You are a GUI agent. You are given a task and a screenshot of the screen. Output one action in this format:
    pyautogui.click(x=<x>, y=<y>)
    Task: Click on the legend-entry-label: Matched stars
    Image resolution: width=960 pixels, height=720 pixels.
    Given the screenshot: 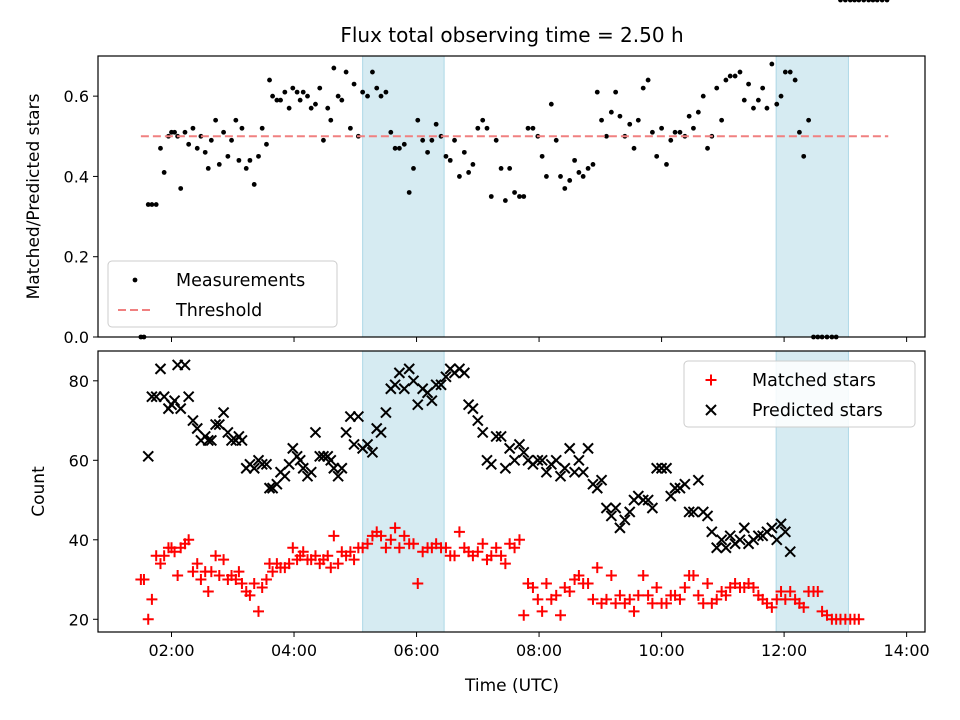 What is the action you would take?
    pyautogui.click(x=814, y=381)
    